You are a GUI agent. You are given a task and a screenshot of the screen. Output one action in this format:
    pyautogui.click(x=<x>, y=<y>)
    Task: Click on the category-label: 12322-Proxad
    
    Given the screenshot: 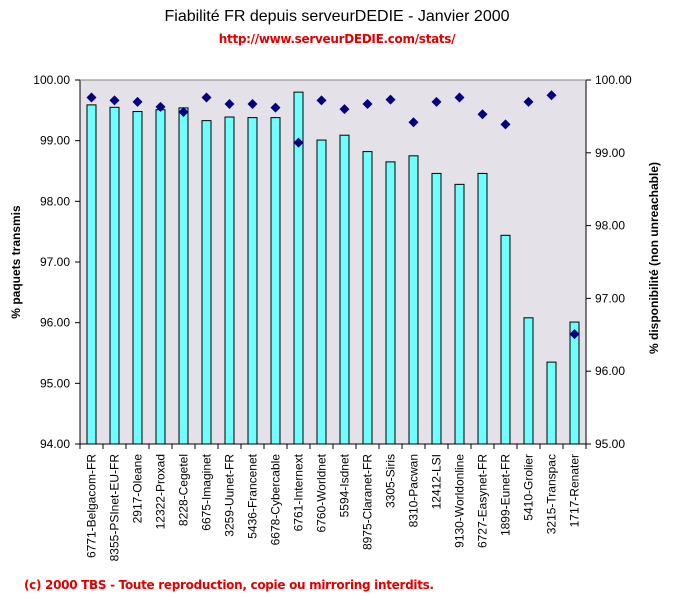 What is the action you would take?
    pyautogui.click(x=161, y=491)
    